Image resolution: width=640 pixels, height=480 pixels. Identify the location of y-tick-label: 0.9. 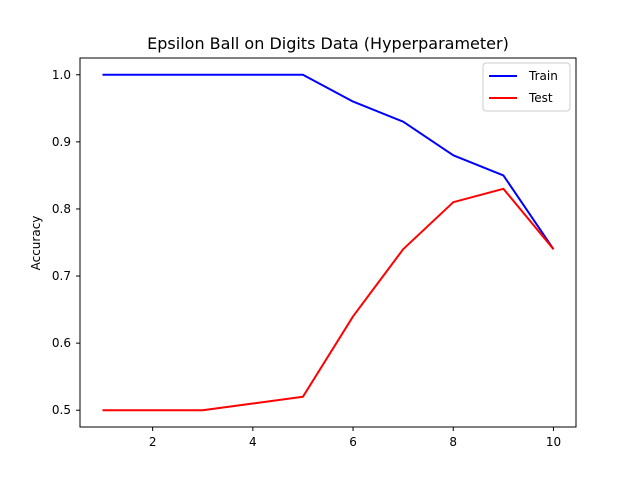
(61, 142).